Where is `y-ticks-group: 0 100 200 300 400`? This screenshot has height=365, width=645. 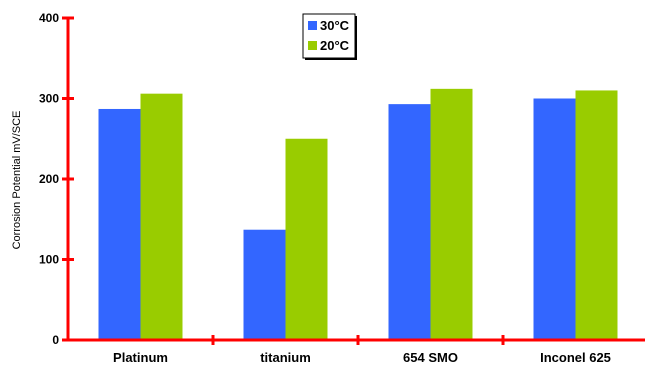 y-ticks-group: 0 100 200 300 400 is located at coordinates (56, 179).